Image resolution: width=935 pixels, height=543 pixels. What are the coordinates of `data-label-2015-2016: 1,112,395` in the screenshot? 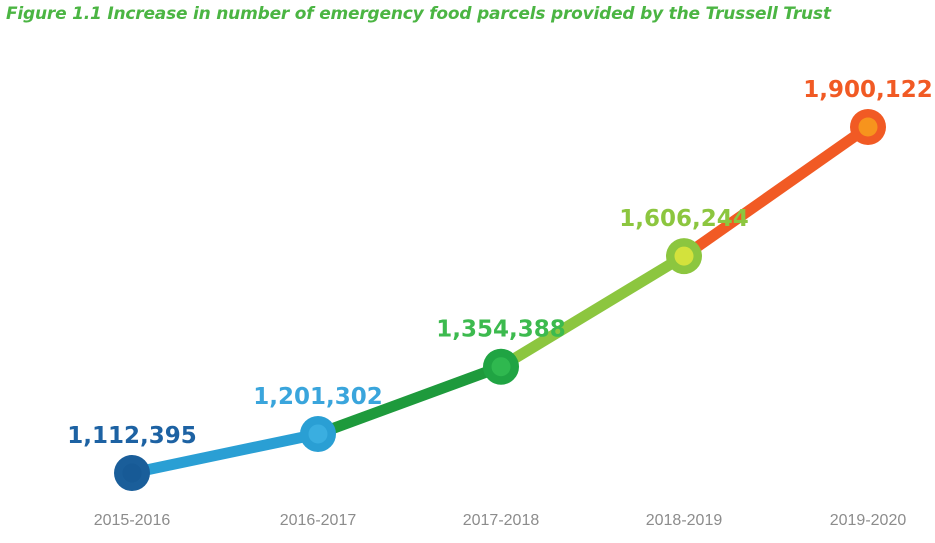 It's located at (132, 436).